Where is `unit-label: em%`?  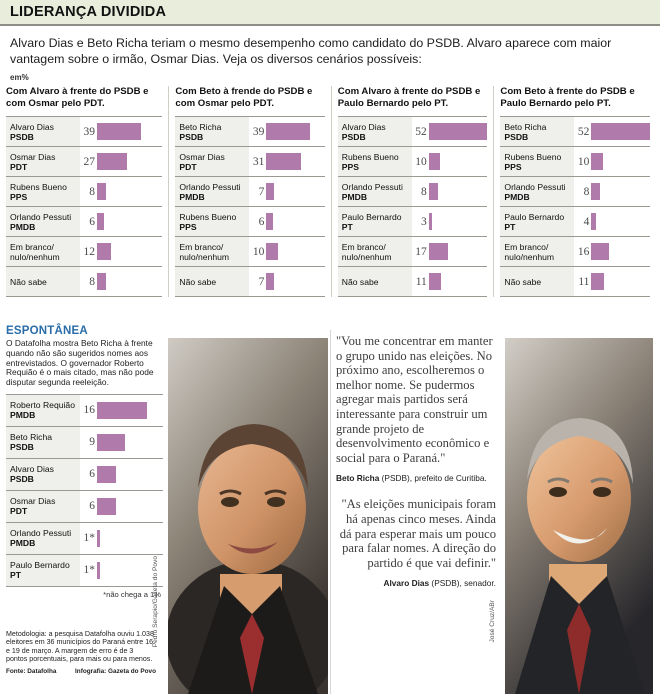 unit-label: em% is located at coordinates (19, 77).